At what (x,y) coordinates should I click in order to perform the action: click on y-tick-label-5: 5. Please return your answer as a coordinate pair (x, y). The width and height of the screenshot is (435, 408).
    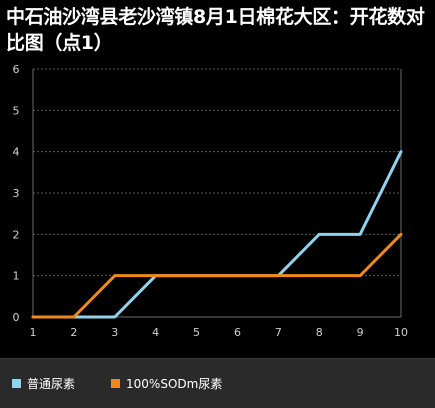
    Looking at the image, I should click on (16, 110).